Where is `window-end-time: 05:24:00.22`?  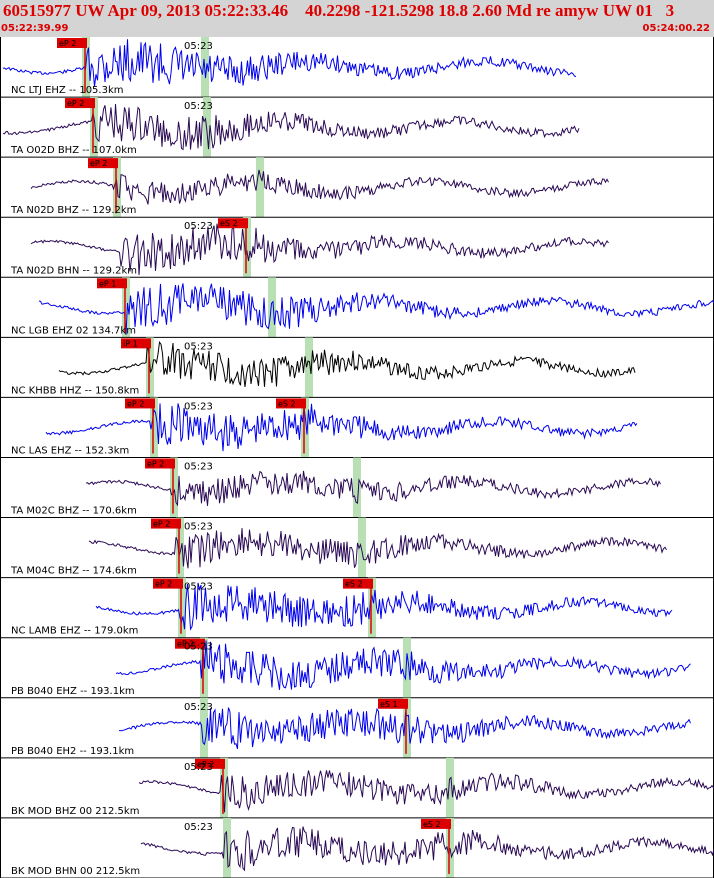
window-end-time: 05:24:00.22 is located at coordinates (676, 28).